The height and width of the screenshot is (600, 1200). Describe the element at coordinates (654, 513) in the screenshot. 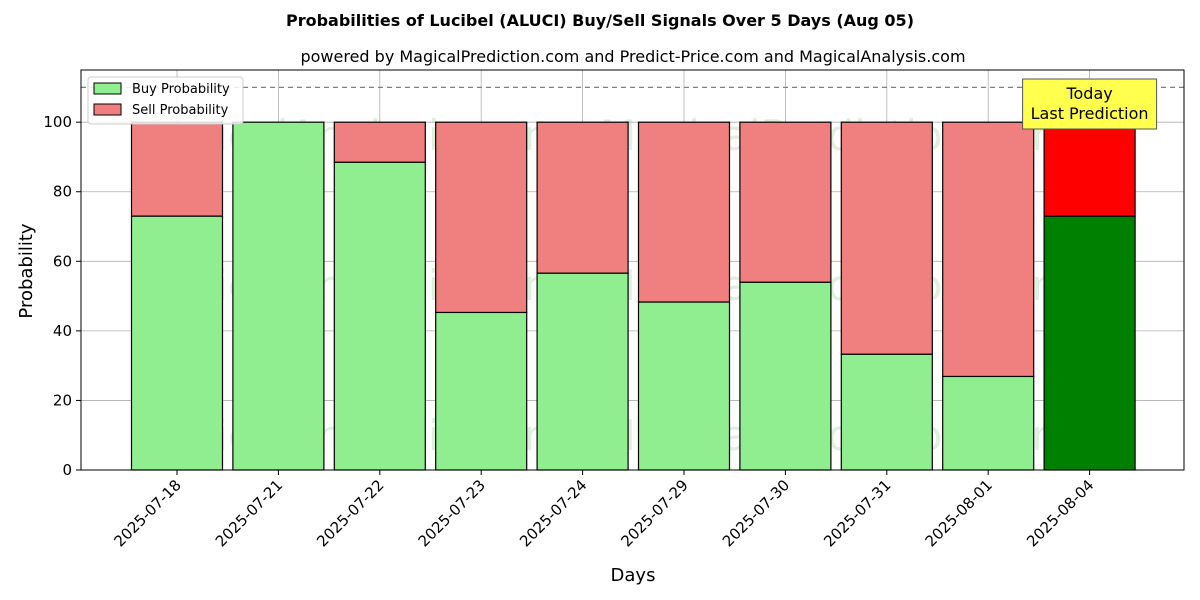

I see `x-tick-label: 2025-07-29` at that location.